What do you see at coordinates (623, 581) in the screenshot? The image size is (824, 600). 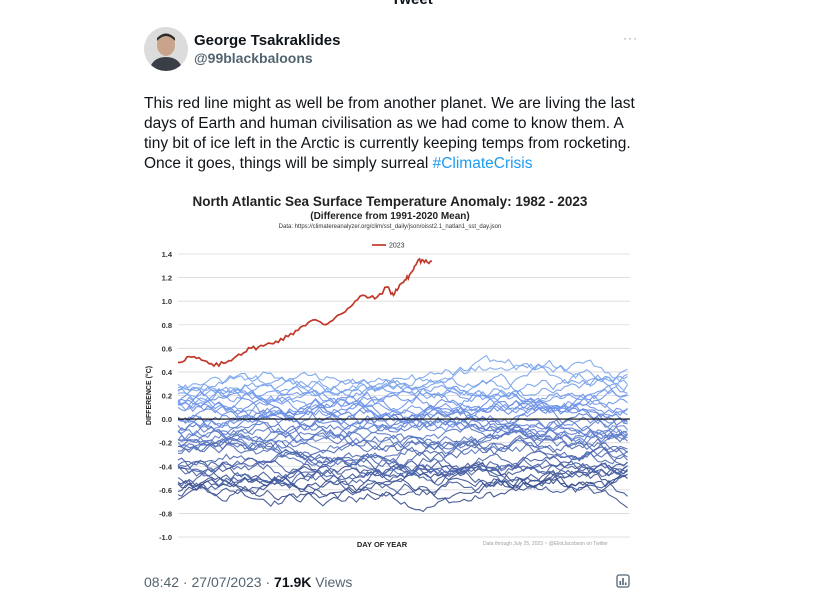 I see `analytics-icon` at bounding box center [623, 581].